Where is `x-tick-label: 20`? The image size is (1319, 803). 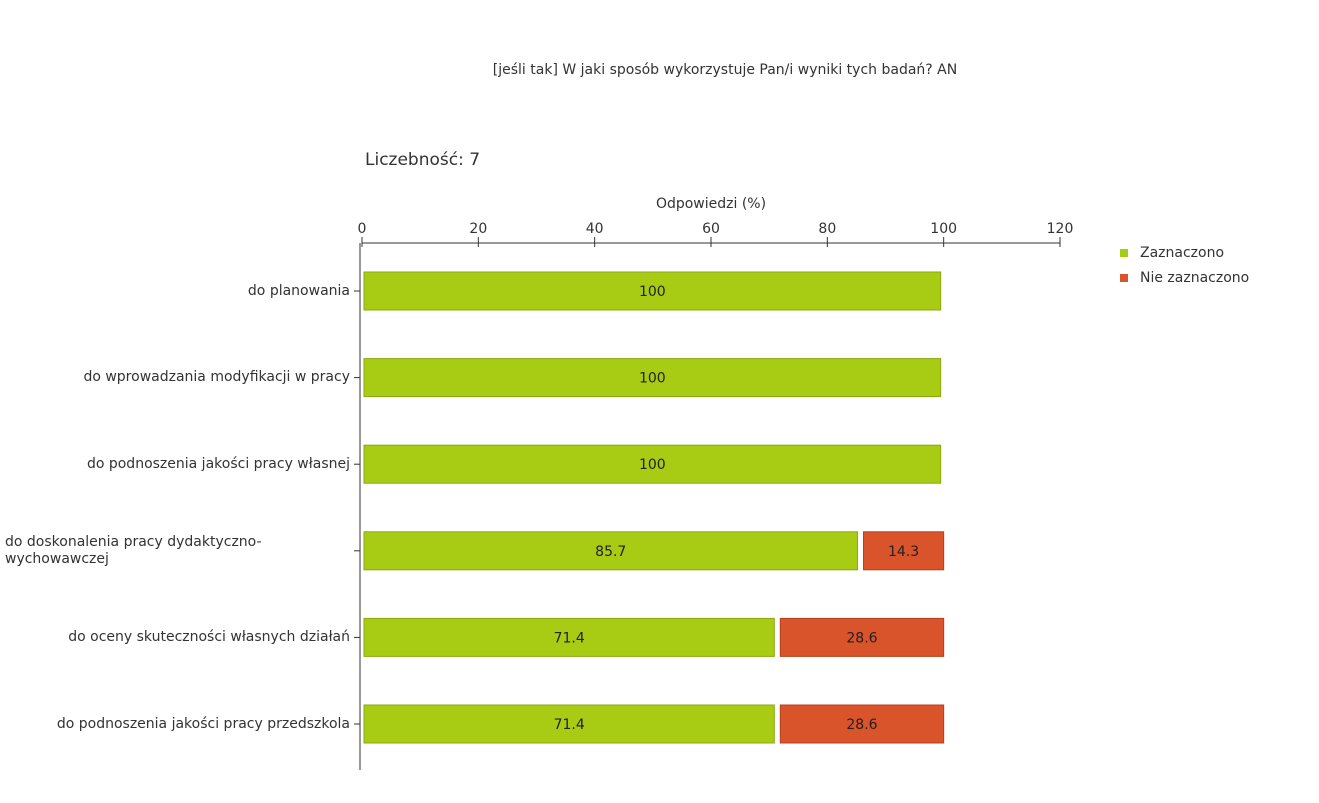 x-tick-label: 20 is located at coordinates (478, 229).